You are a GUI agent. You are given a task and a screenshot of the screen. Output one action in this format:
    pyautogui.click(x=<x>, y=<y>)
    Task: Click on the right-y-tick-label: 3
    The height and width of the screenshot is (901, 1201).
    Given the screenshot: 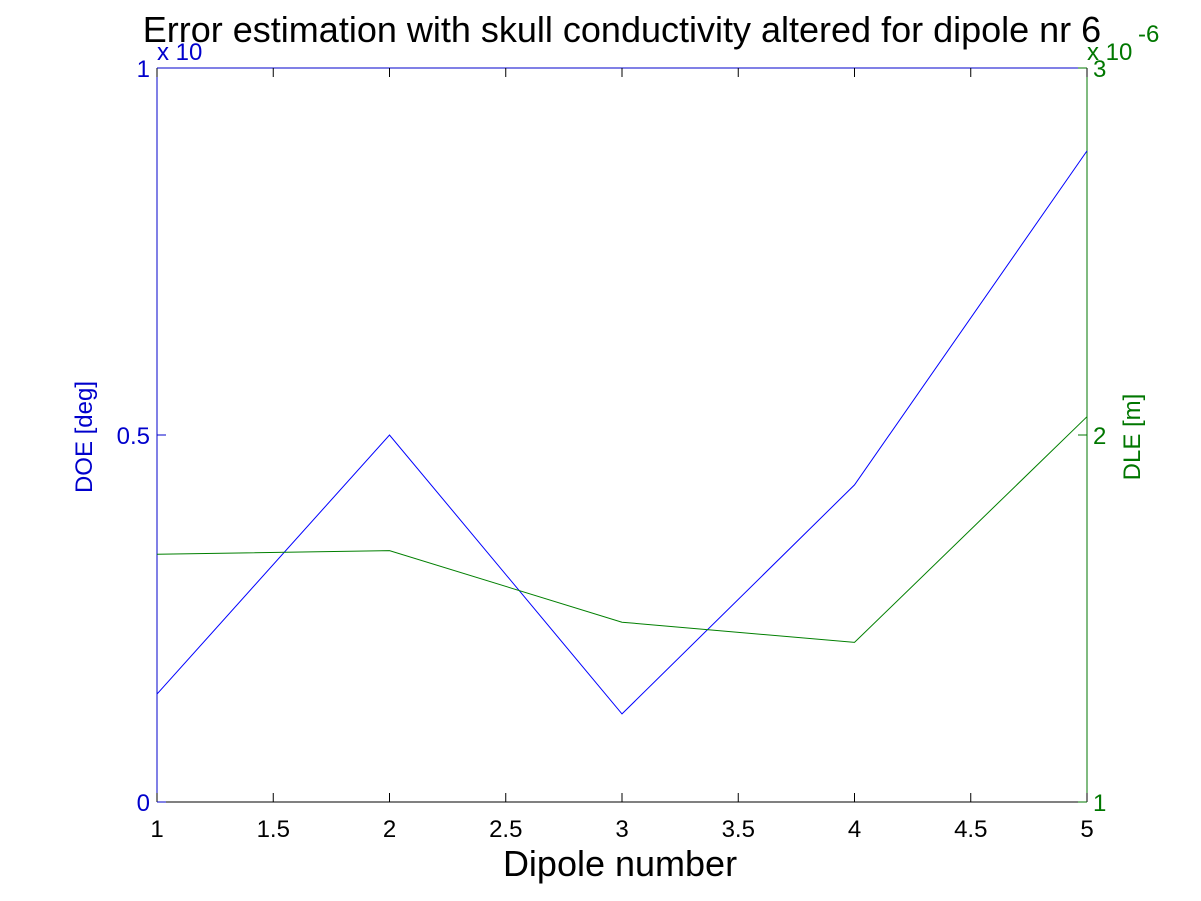 What is the action you would take?
    pyautogui.click(x=1099, y=69)
    